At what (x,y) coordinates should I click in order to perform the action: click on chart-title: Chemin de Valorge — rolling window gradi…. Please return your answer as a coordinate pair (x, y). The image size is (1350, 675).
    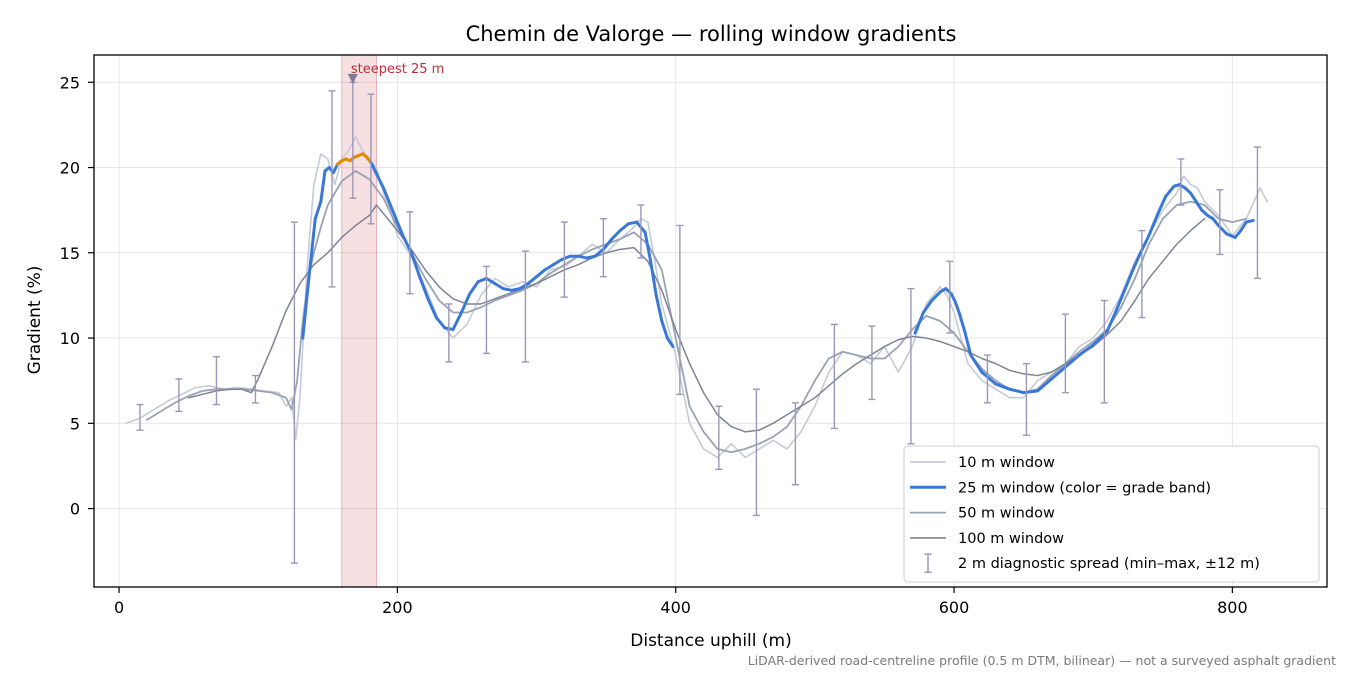
    Looking at the image, I should click on (711, 34).